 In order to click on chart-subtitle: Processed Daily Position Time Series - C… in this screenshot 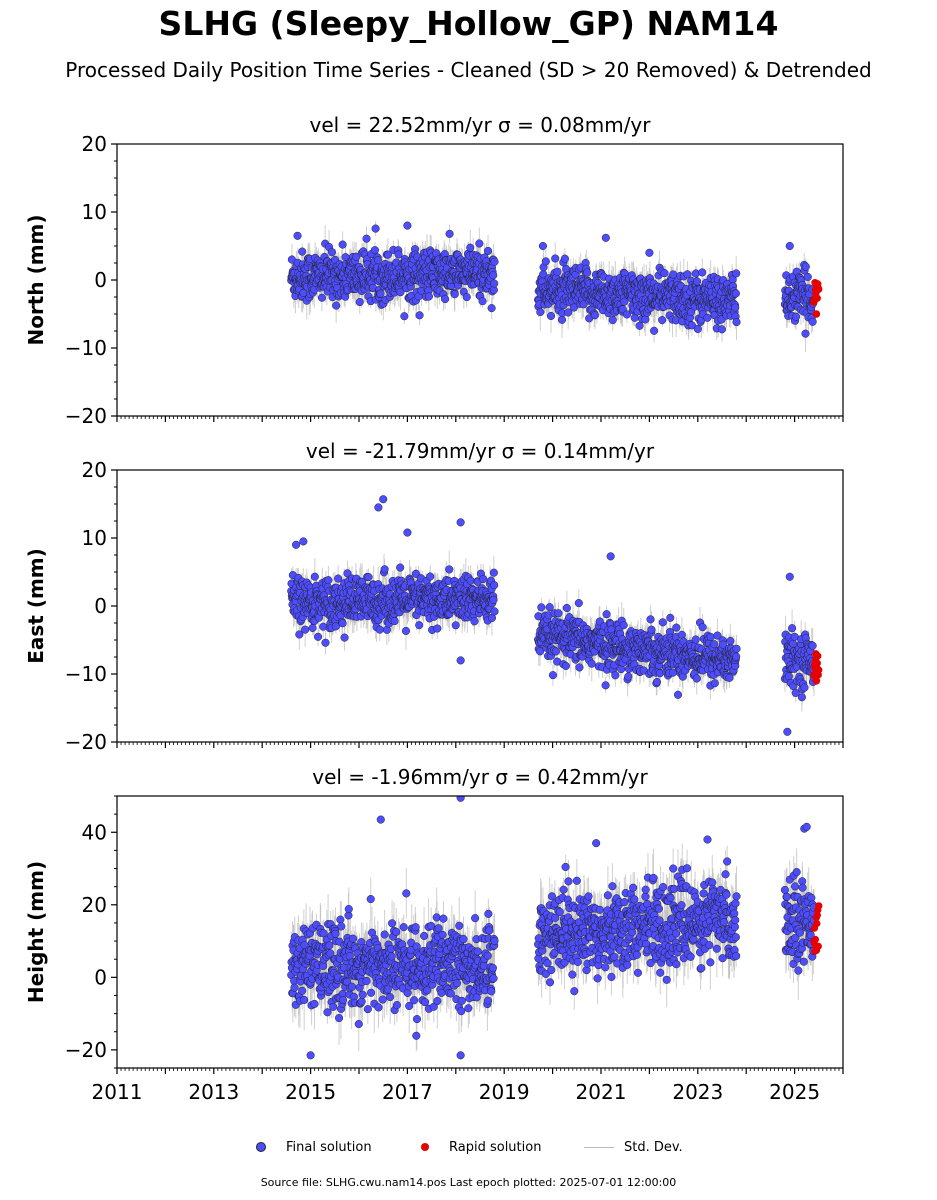, I will do `click(468, 70)`.